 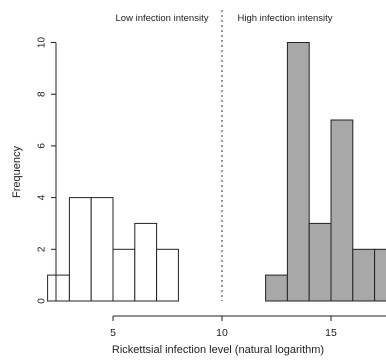 I want to click on x-tick-label-15: 15, so click(x=331, y=333).